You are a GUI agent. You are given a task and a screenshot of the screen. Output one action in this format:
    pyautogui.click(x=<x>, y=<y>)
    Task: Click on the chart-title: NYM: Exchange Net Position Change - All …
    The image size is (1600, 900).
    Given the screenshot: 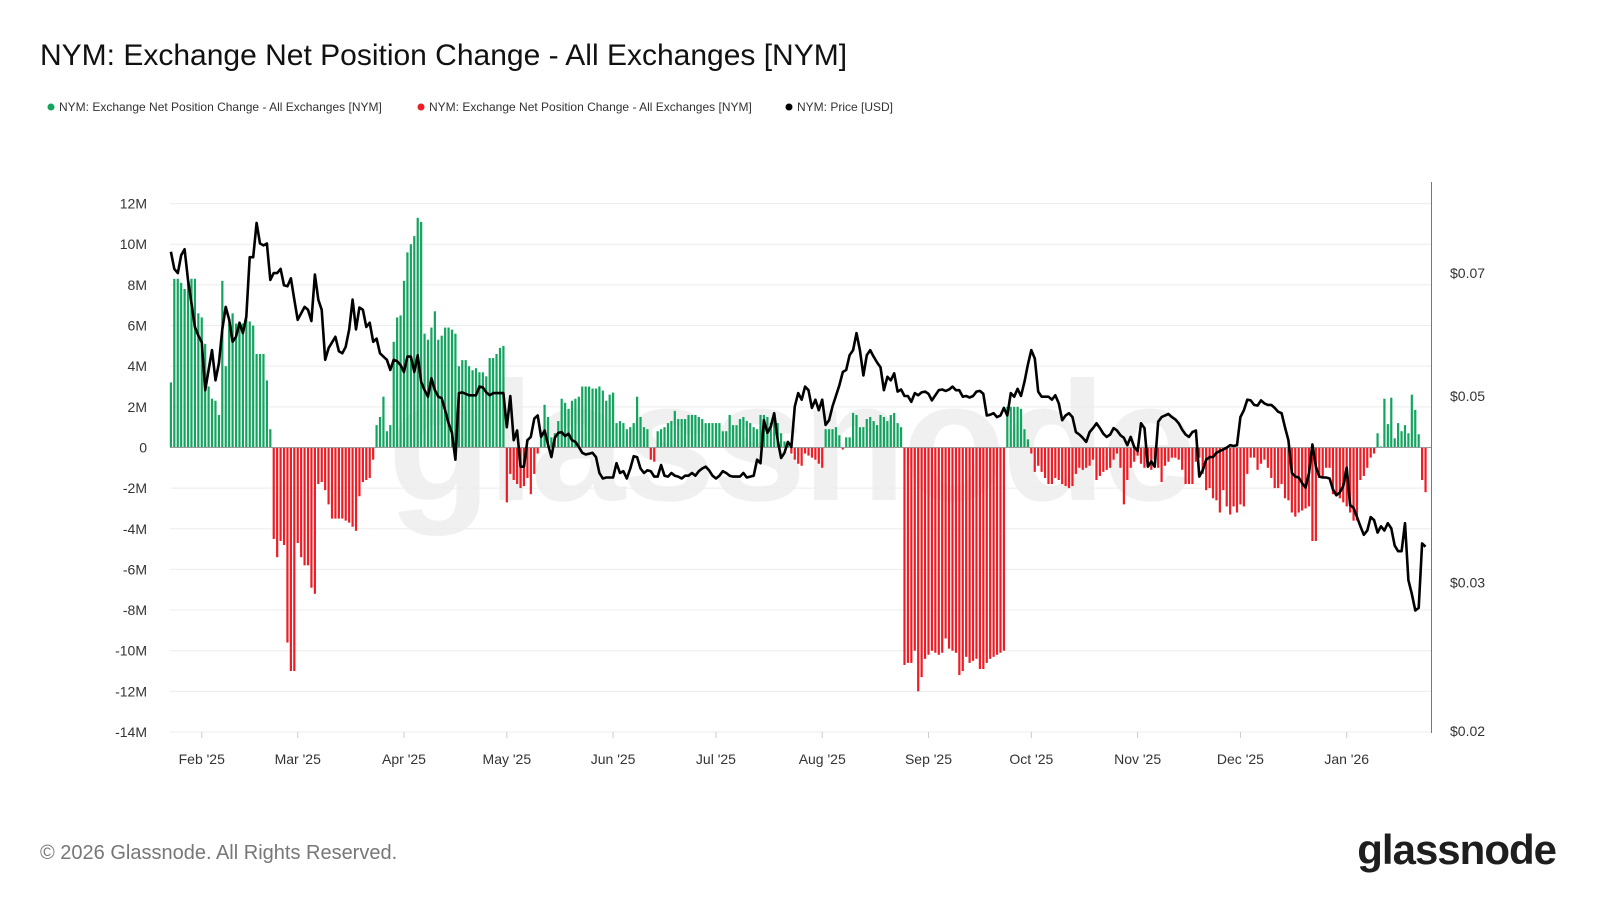 What is the action you would take?
    pyautogui.click(x=443, y=55)
    